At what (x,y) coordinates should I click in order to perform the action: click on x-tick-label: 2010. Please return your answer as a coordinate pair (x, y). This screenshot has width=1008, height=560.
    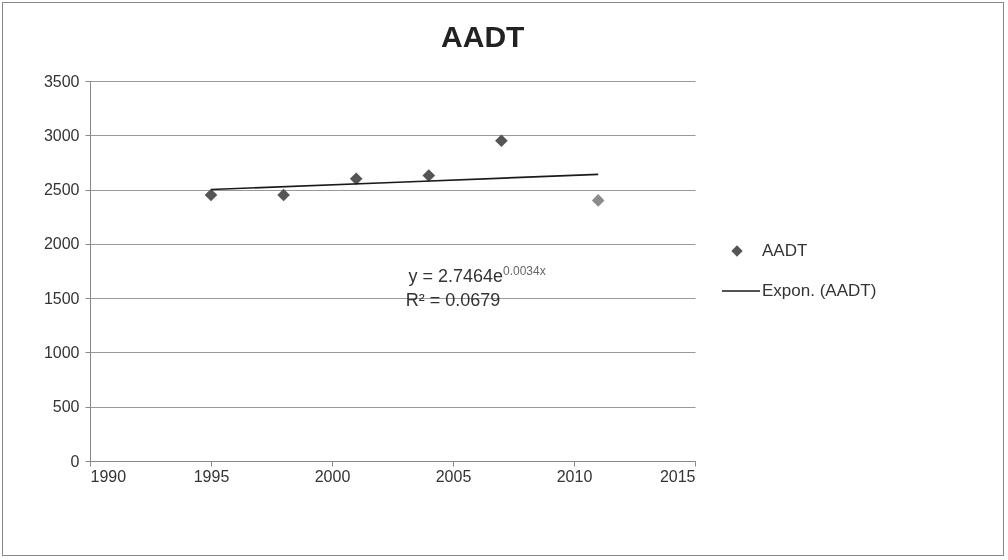
    Looking at the image, I should click on (574, 476).